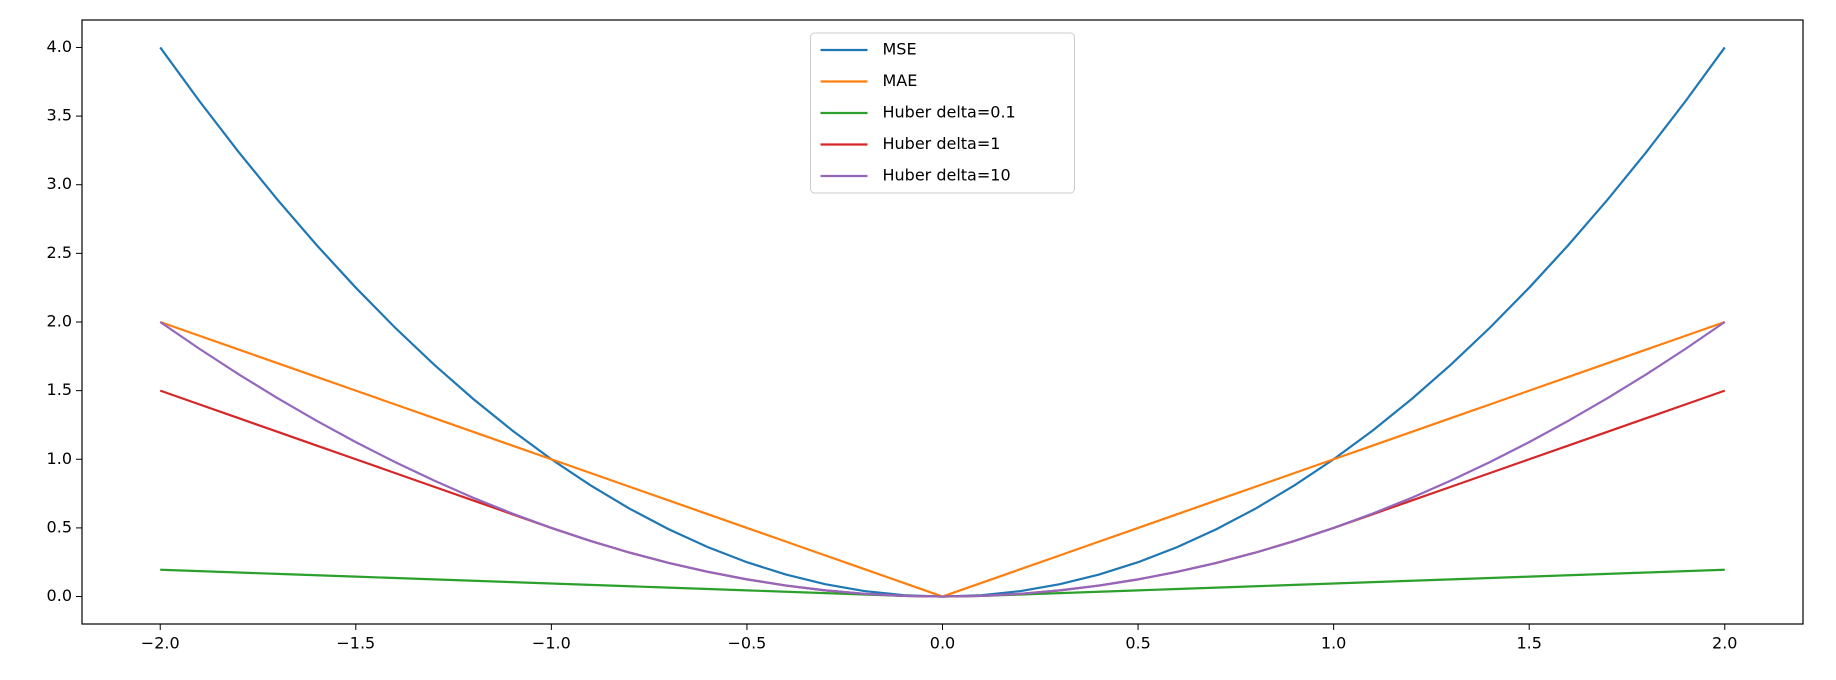 This screenshot has height=680, width=1836. Describe the element at coordinates (900, 80) in the screenshot. I see `legend-label: MAE` at that location.